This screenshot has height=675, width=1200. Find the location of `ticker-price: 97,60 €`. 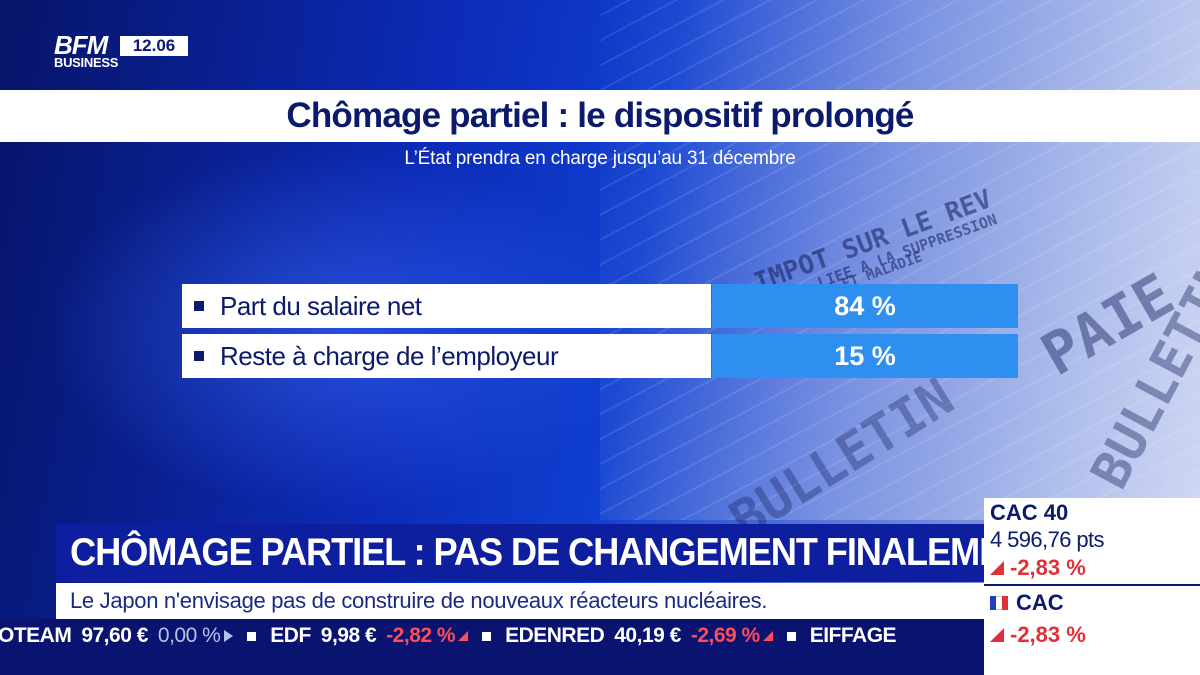

ticker-price: 97,60 € is located at coordinates (114, 635).